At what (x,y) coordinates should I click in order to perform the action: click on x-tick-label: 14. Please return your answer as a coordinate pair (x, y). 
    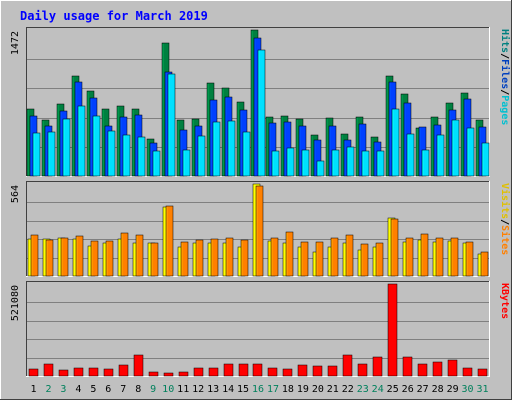
    Looking at the image, I should click on (228, 389).